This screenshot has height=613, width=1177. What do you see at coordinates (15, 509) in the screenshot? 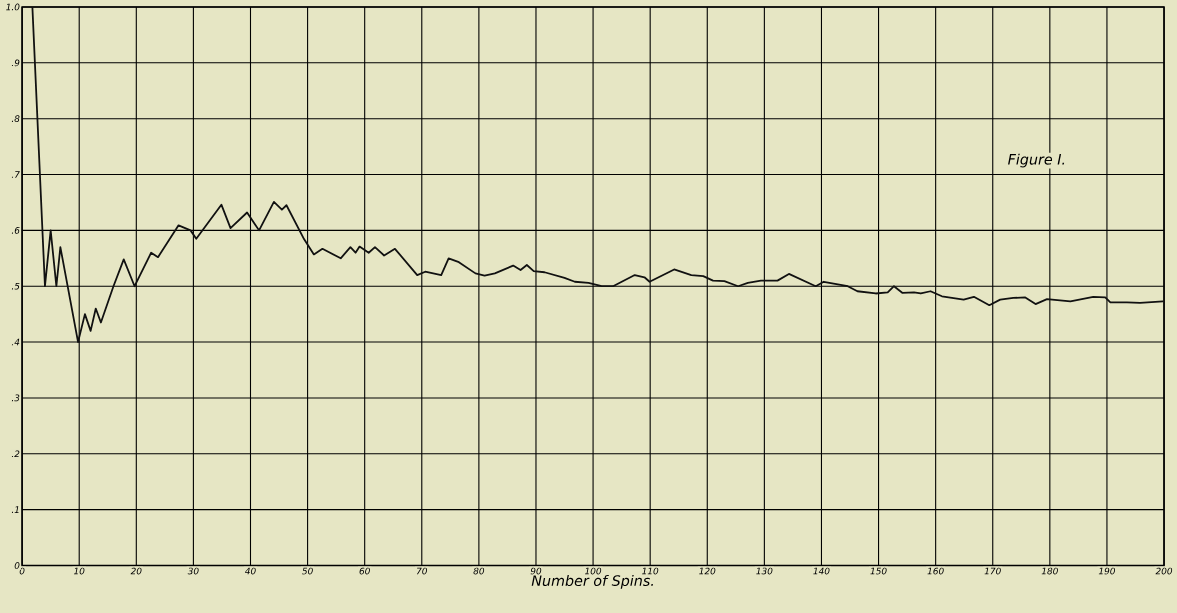
I see `y-tick-label: .1` at bounding box center [15, 509].